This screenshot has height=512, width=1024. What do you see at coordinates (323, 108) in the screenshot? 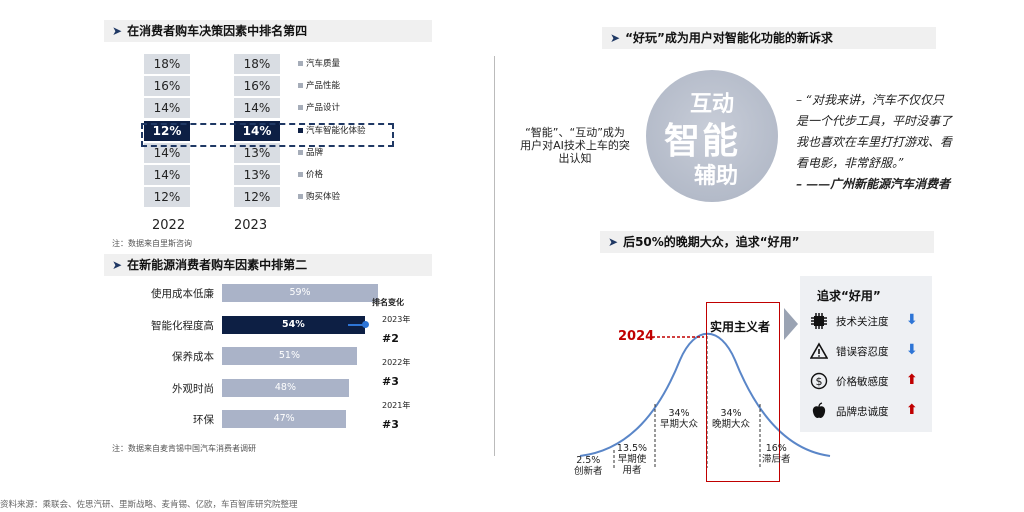
I see `legend-label: 产品设计` at bounding box center [323, 108].